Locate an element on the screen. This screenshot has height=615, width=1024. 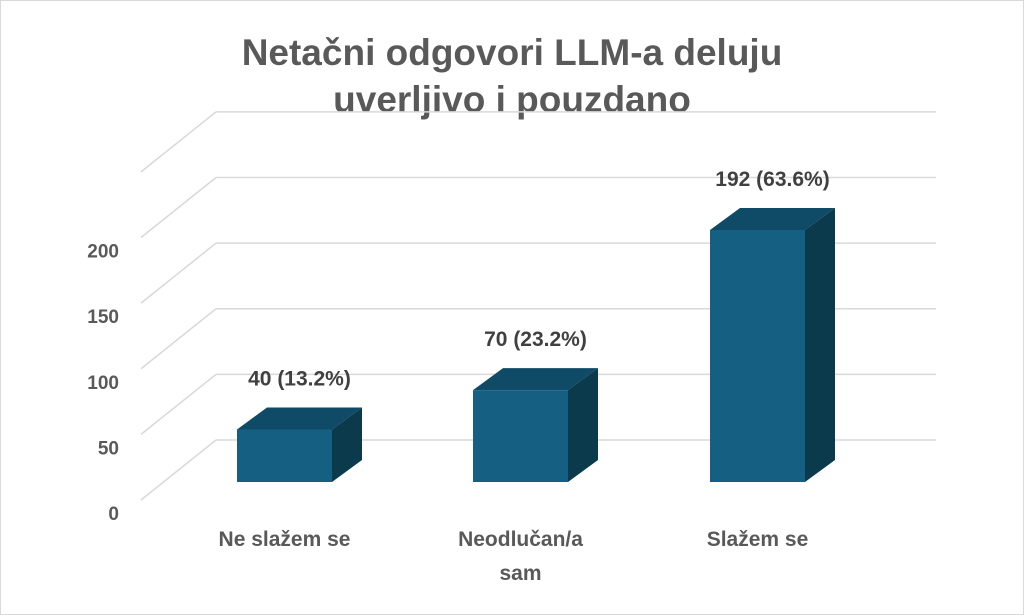
x-category-label: Ne slažem se is located at coordinates (285, 539).